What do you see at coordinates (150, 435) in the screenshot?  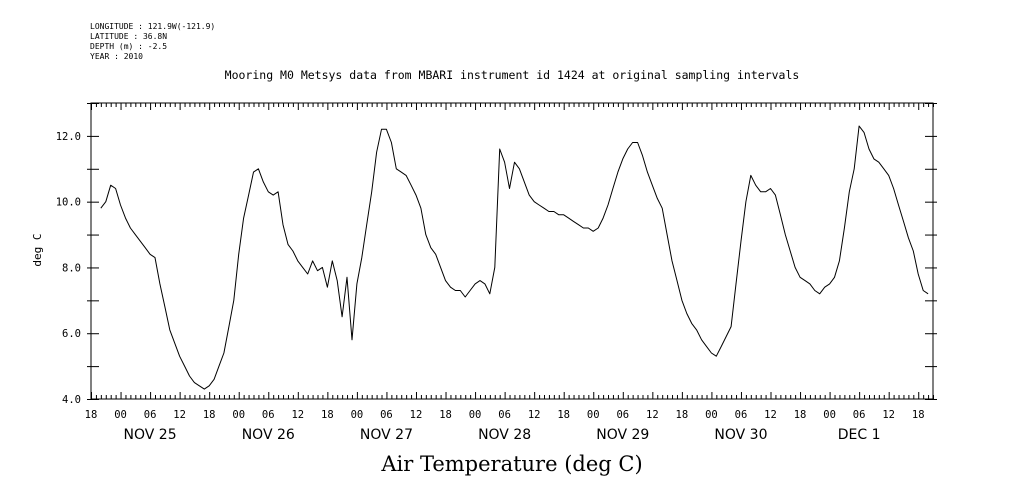 I see `x-date-label: NOV 25` at bounding box center [150, 435].